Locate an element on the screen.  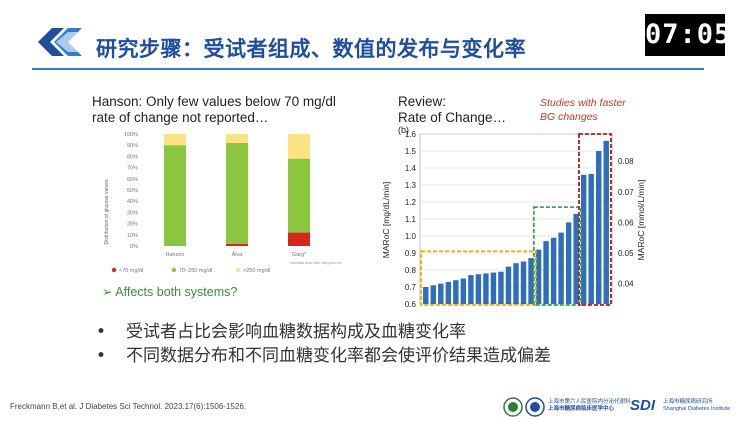
y-tick-label: 90% is located at coordinates (132, 146).